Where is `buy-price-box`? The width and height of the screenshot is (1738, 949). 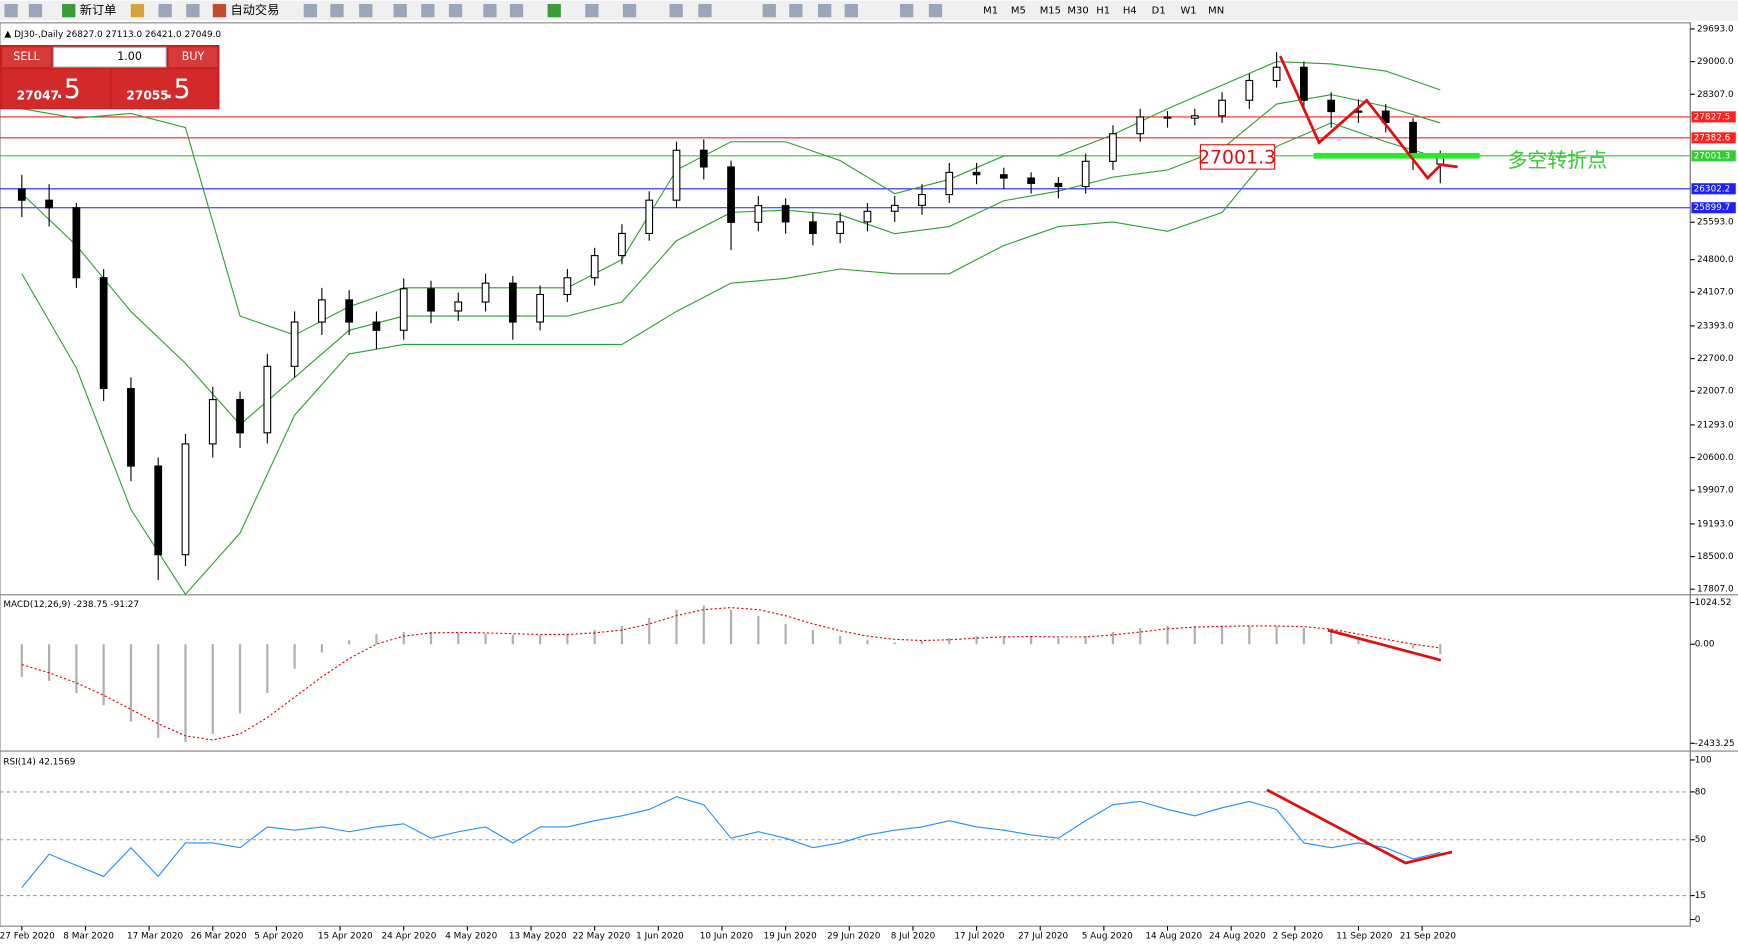 buy-price-box is located at coordinates (164, 89).